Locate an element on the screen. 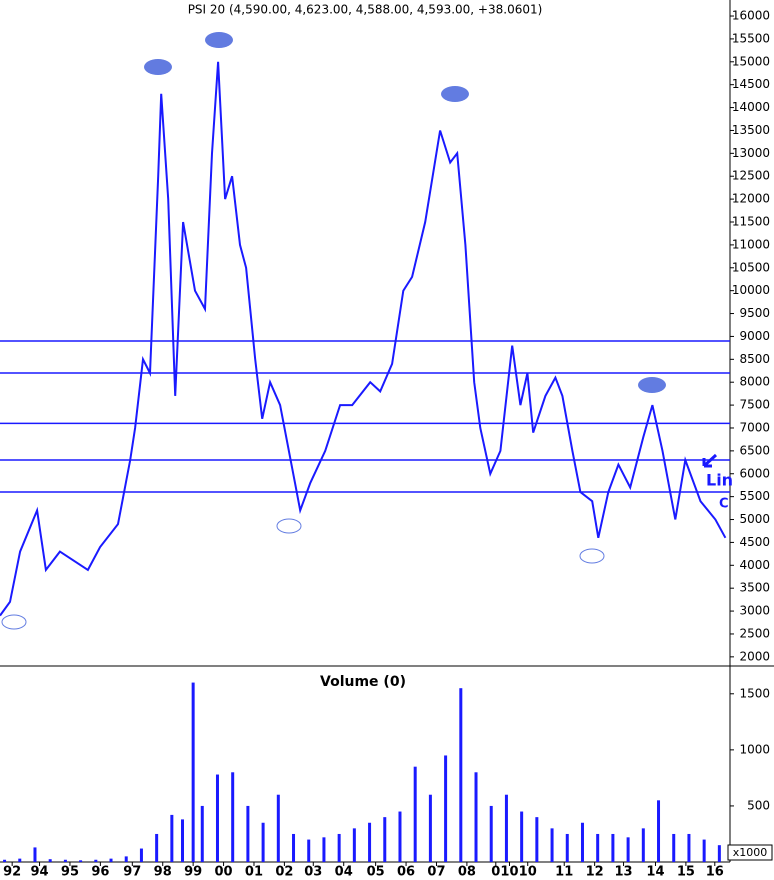 The image size is (774, 880). y-tick-label: 2500 is located at coordinates (754, 633).